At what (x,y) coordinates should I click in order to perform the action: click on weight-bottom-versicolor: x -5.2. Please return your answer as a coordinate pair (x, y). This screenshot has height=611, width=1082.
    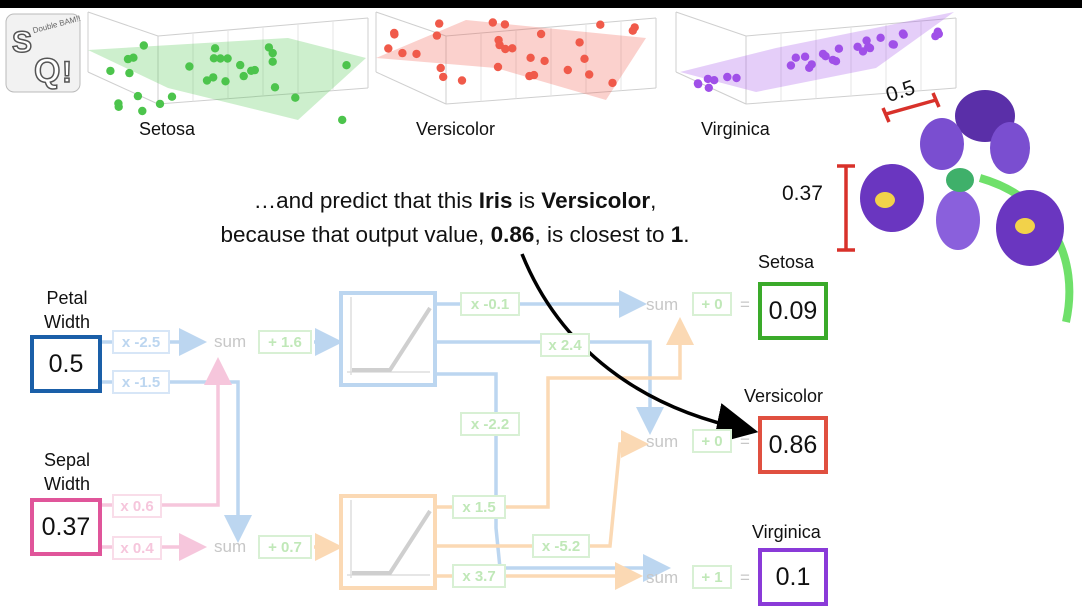
    Looking at the image, I should click on (561, 546).